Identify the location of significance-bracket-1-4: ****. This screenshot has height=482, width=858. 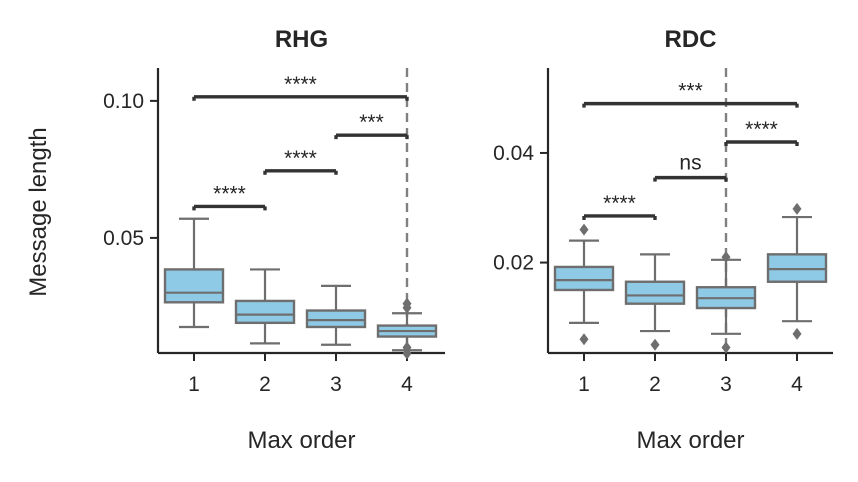
(300, 87).